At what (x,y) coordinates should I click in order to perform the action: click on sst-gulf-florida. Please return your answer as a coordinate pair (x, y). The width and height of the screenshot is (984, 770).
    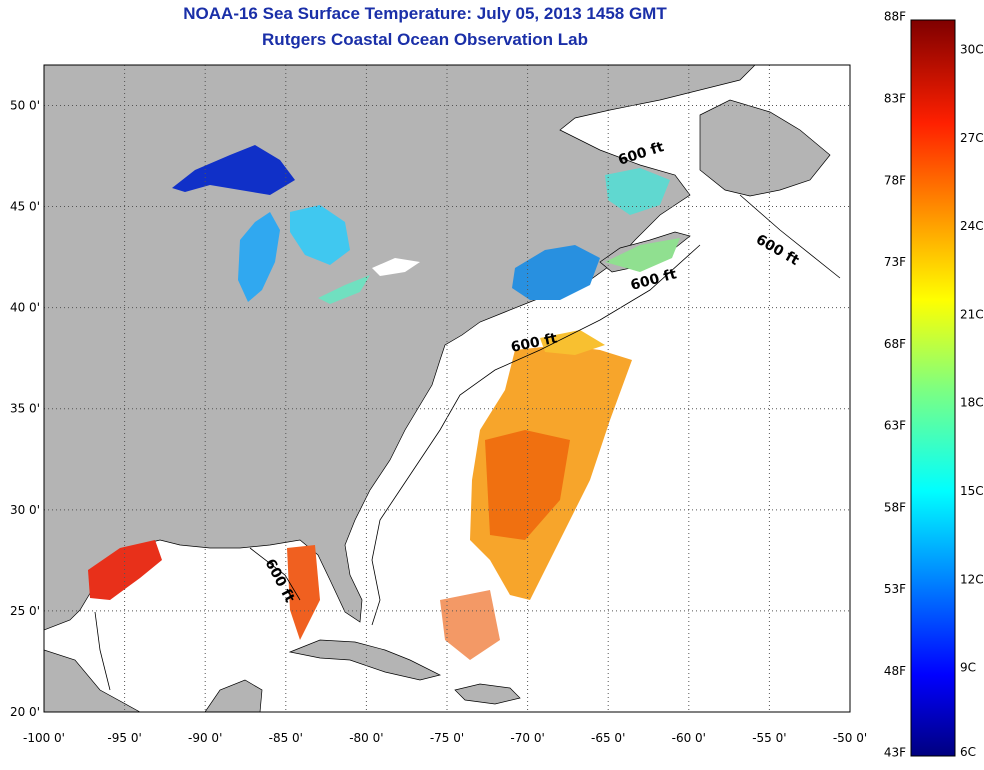
    Looking at the image, I should click on (303, 592).